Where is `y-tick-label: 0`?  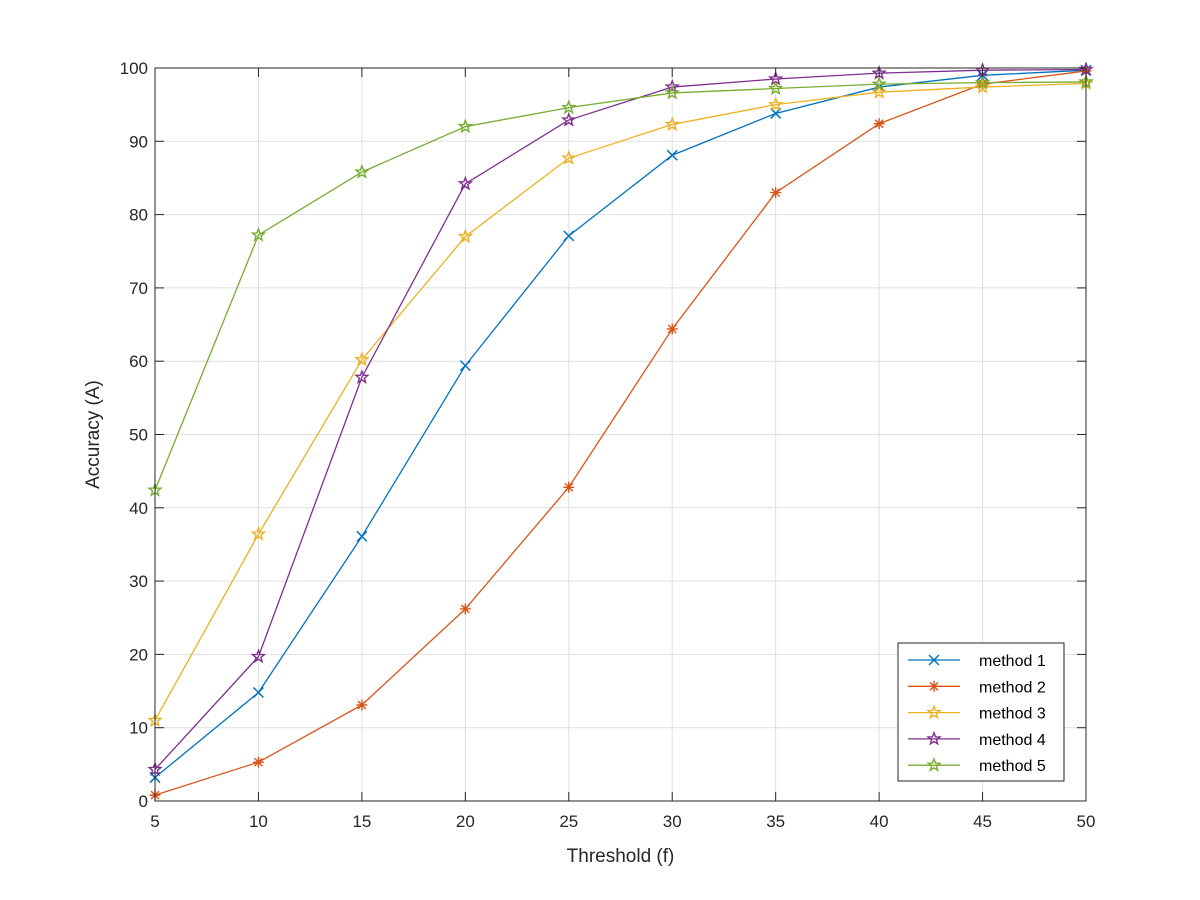
y-tick-label: 0 is located at coordinates (143, 801).